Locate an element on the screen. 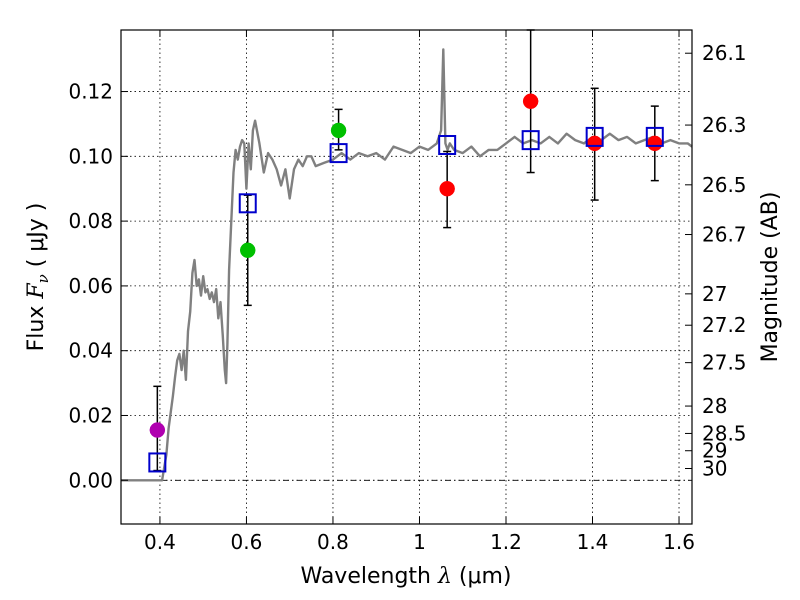  magnitude-tick-label: 29 is located at coordinates (714, 451).